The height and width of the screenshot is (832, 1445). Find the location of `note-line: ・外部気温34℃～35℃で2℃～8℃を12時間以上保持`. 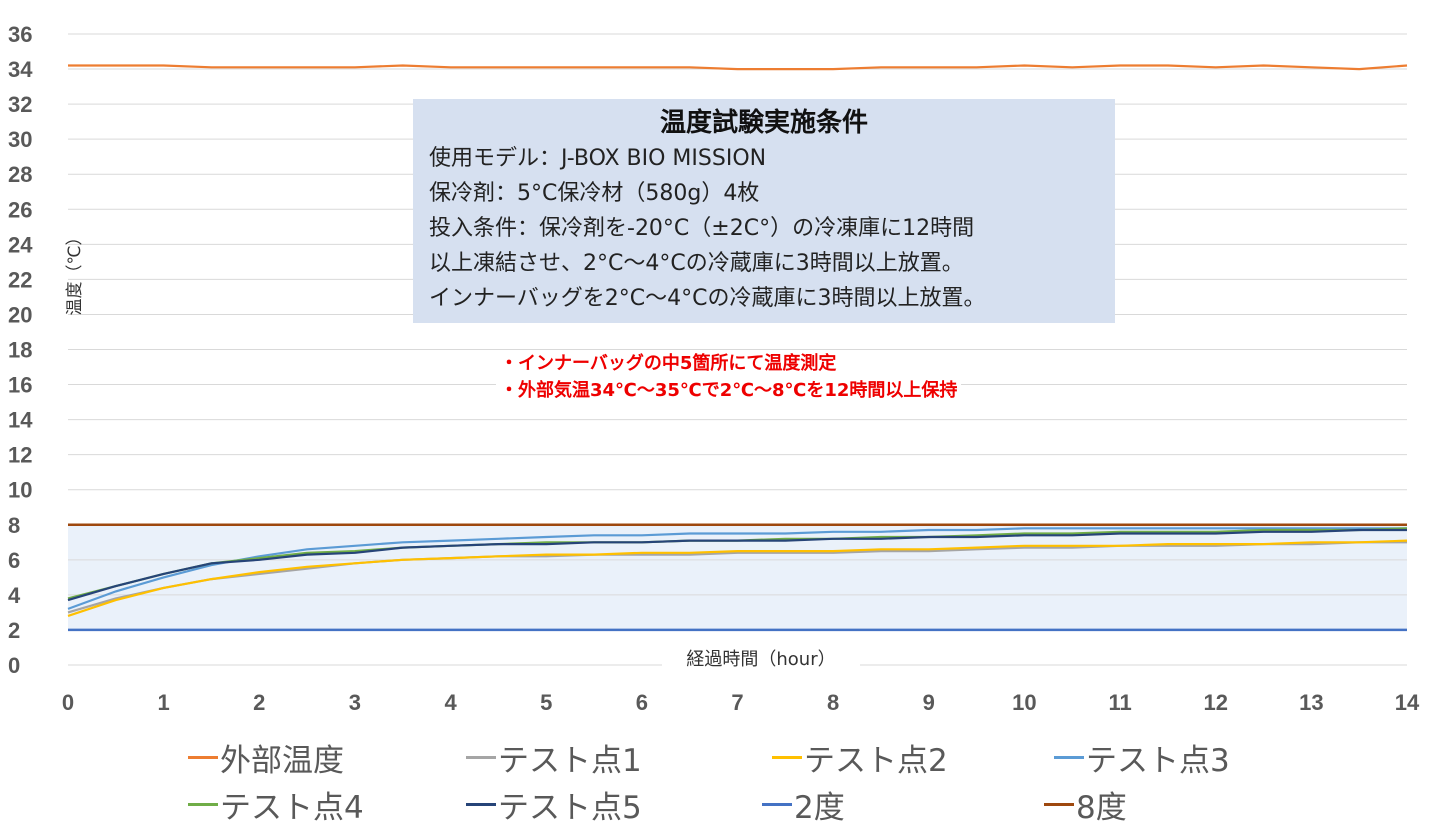

note-line: ・外部気温34℃～35℃で2℃～8℃を12時間以上保持 is located at coordinates (729, 390).